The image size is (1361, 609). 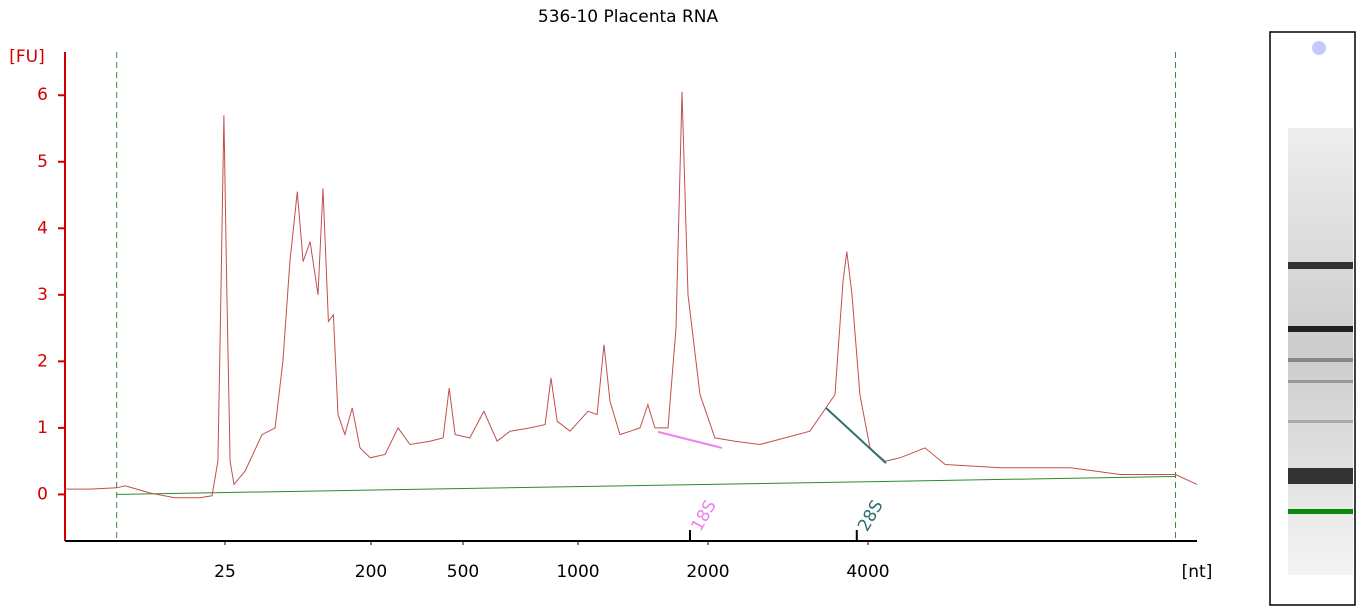 What do you see at coordinates (225, 572) in the screenshot?
I see `x-tick-label: 25` at bounding box center [225, 572].